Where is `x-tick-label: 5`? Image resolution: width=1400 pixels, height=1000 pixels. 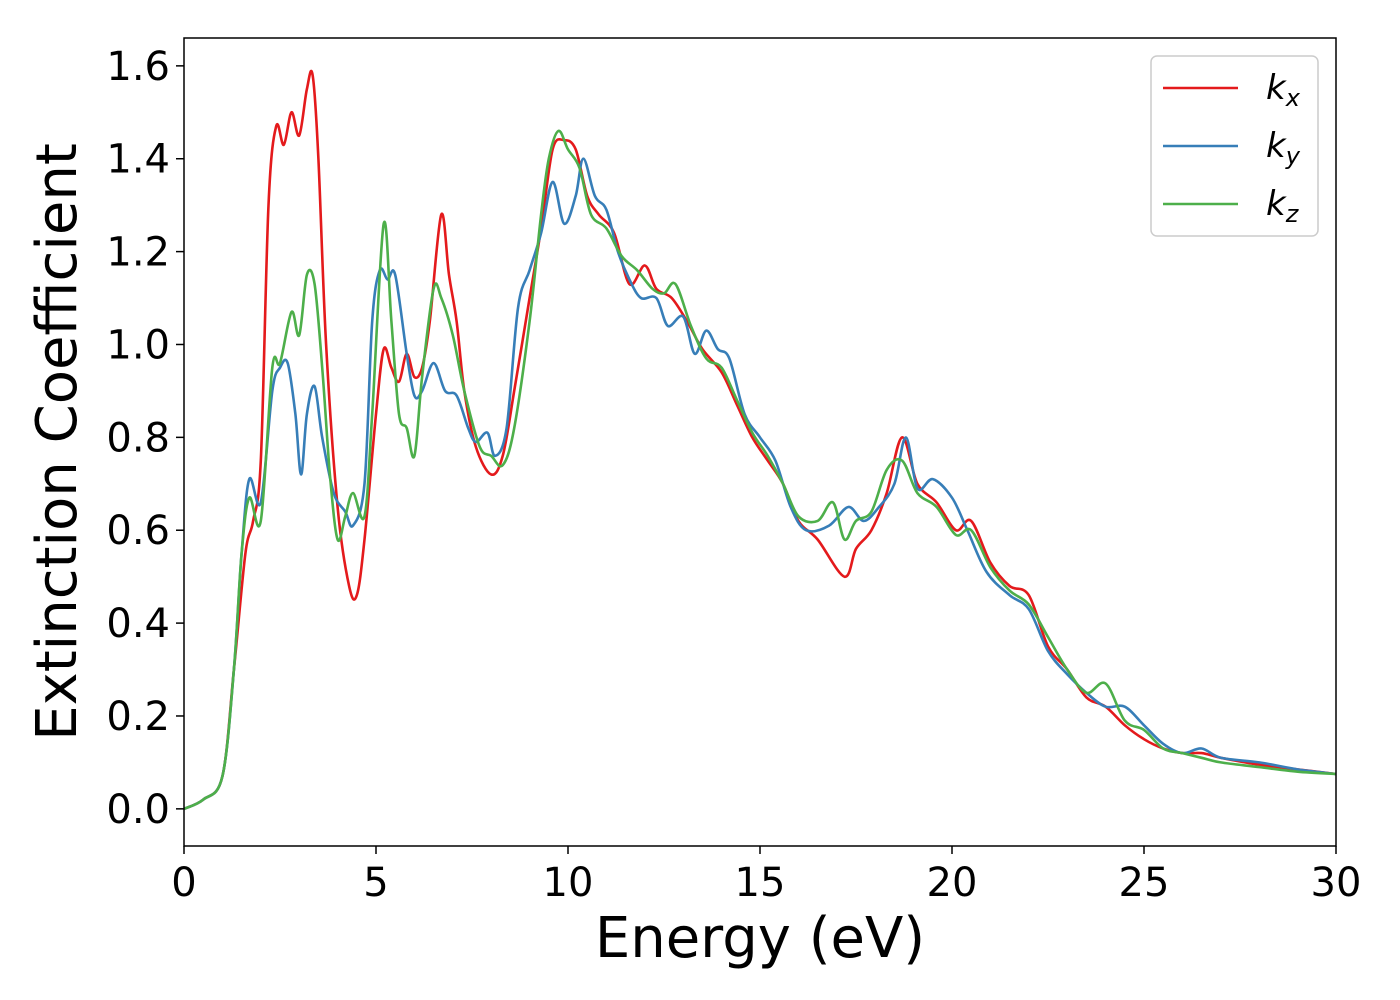
x-tick-label: 5 is located at coordinates (375, 883).